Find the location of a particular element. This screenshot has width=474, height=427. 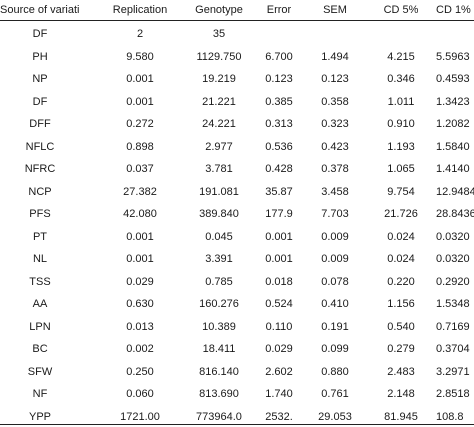

cell-cd5 is located at coordinates (401, 34).